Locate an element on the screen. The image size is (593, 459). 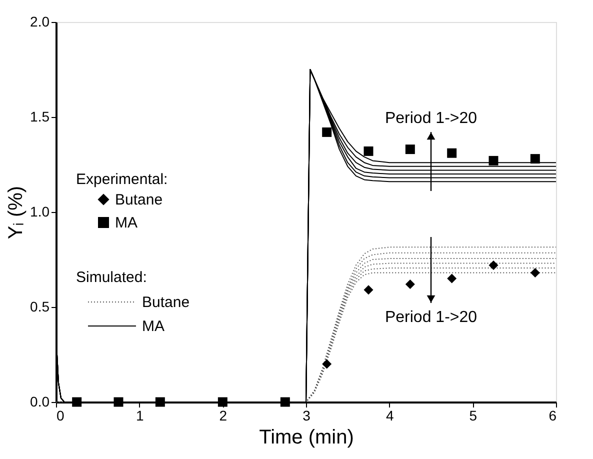
x-tick-label: 3 is located at coordinates (306, 416).